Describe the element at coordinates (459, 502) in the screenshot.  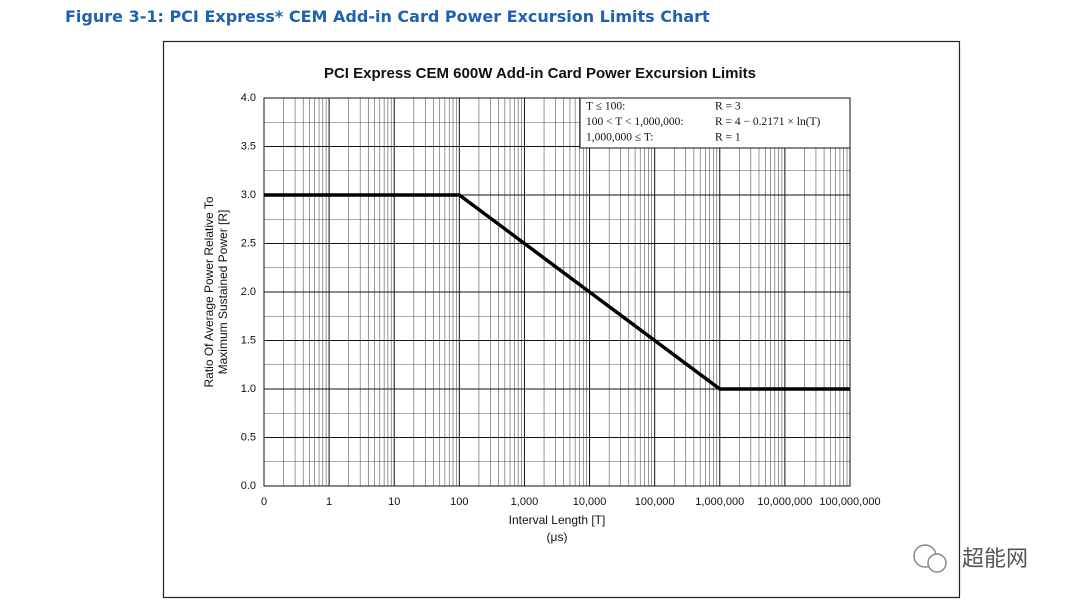
I see `x-tick-label: 100` at that location.